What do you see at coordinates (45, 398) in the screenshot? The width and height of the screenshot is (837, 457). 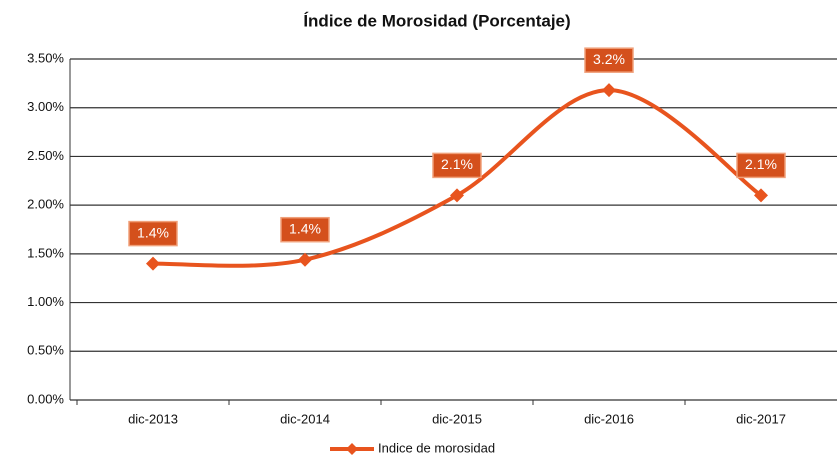 I see `y-tick-label: 0.00%` at bounding box center [45, 398].